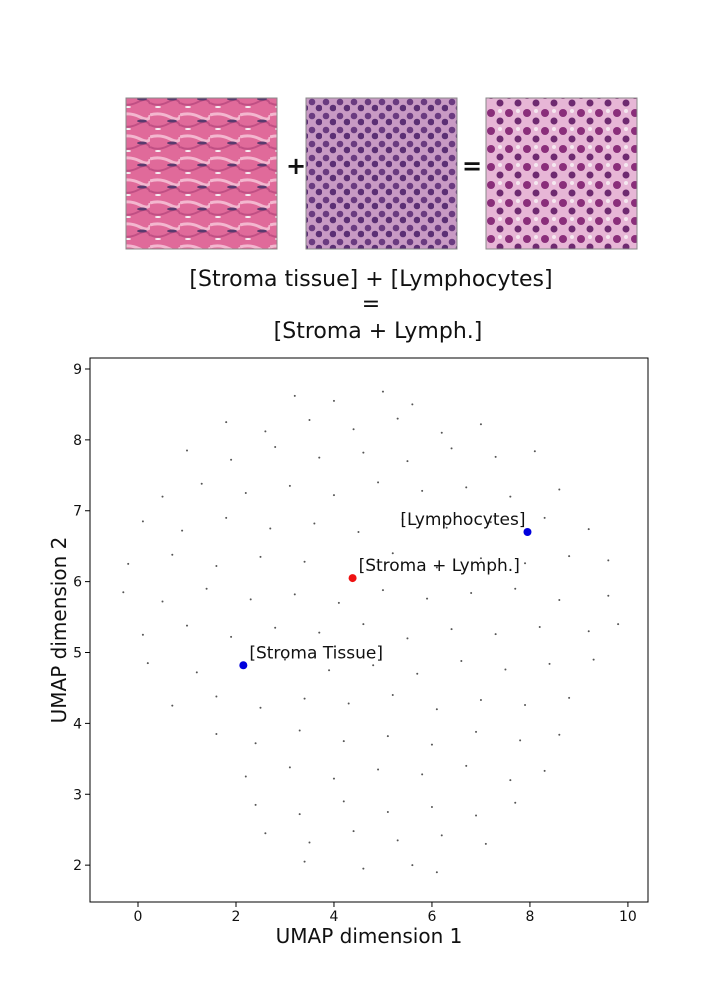 The image size is (720, 993). Describe the element at coordinates (431, 917) in the screenshot. I see `x-tick-label: 6` at that location.